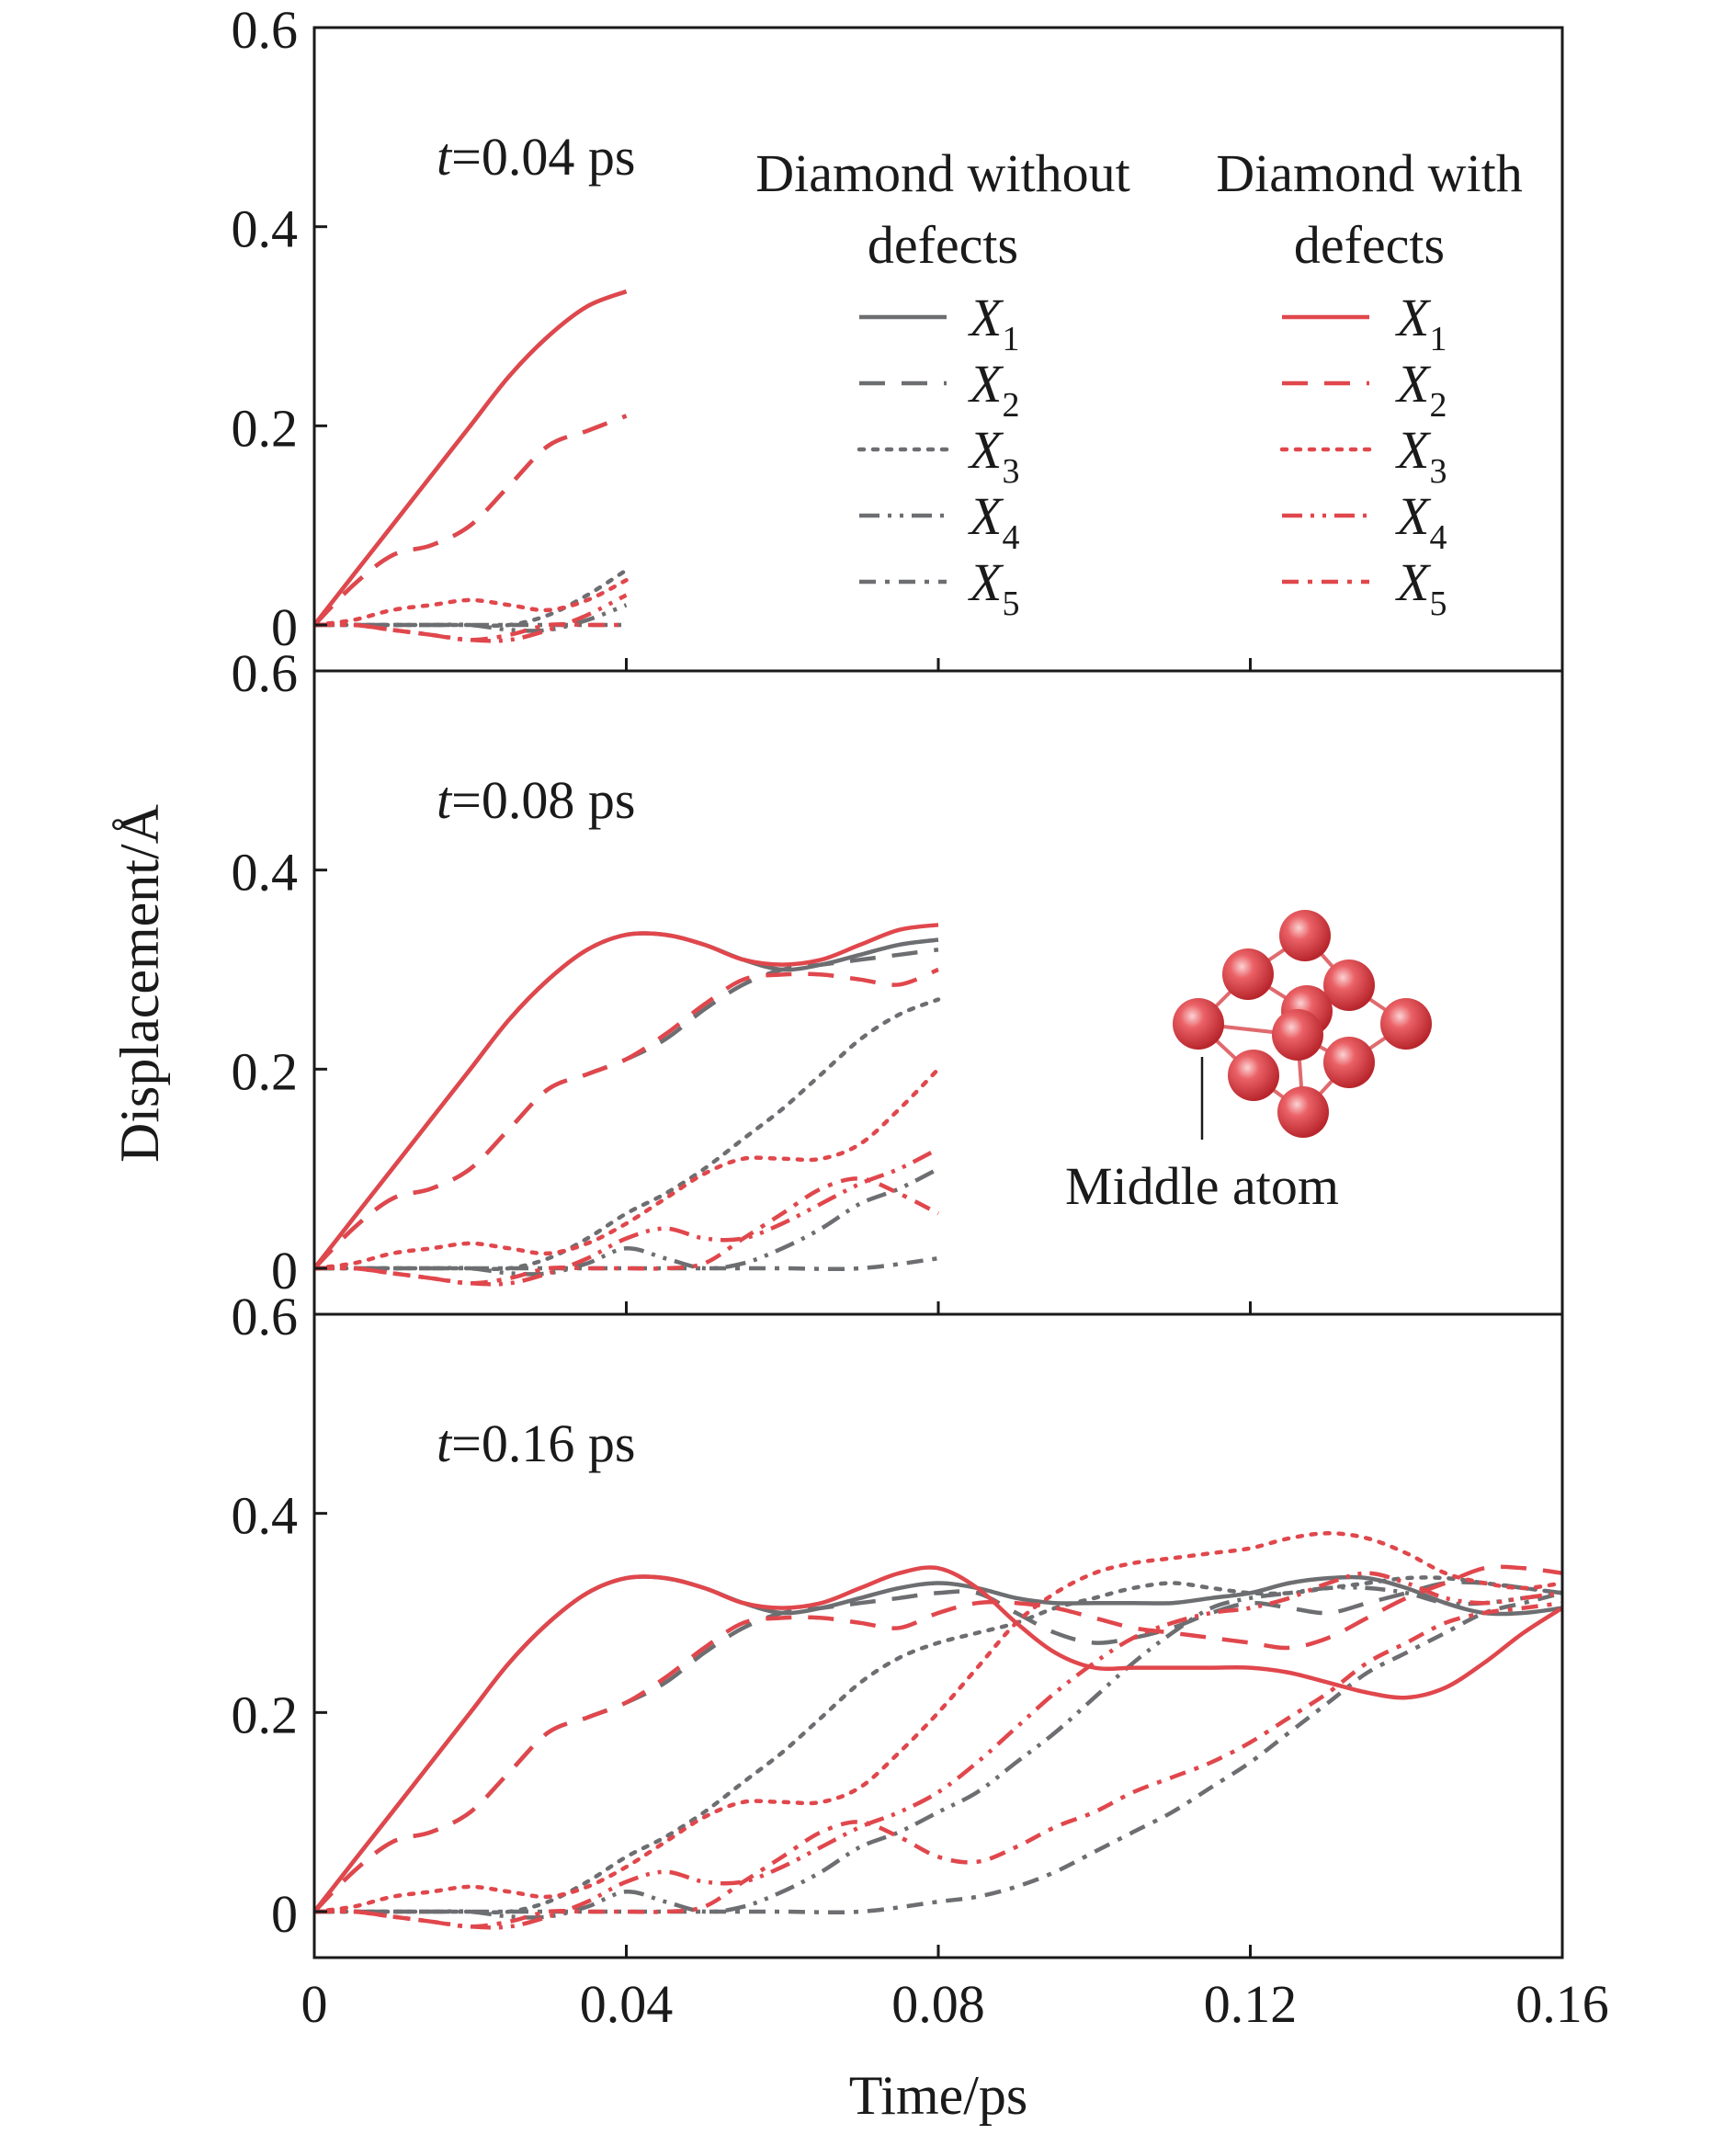 This screenshot has width=1736, height=2146. What do you see at coordinates (536, 800) in the screenshot?
I see `time-annotation: t=0.08 ps` at bounding box center [536, 800].